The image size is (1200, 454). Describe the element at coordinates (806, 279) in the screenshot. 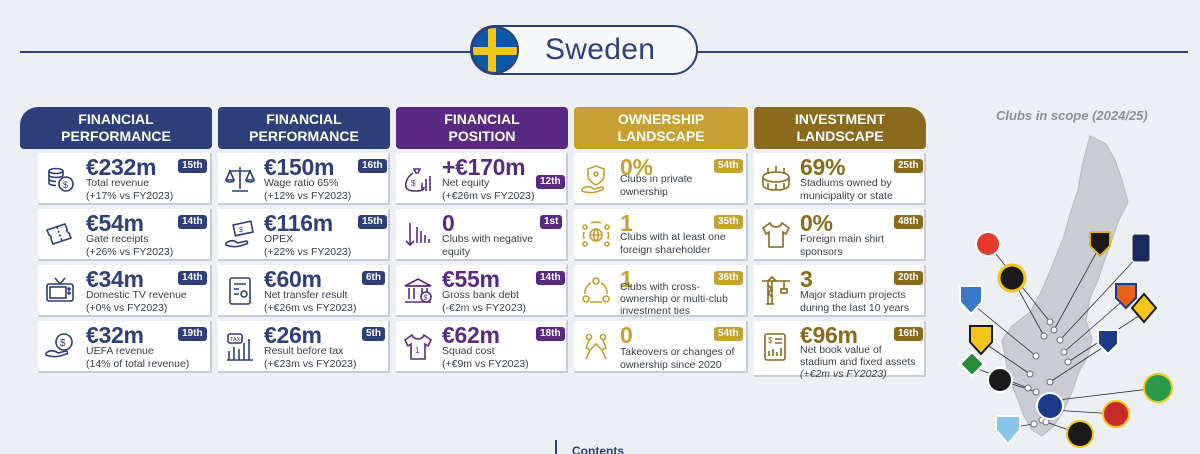

I see `kpi-value: 3` at that location.